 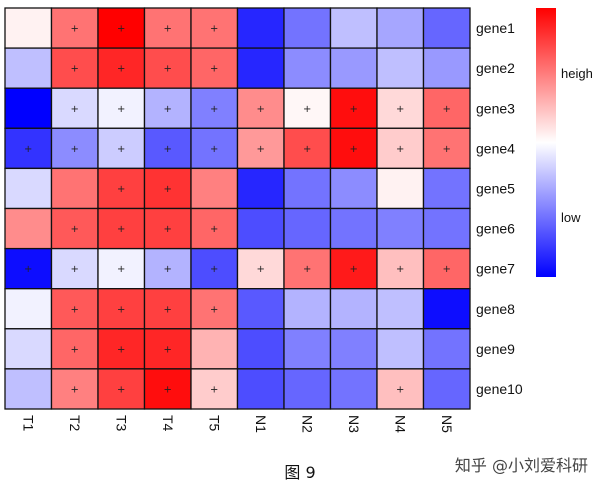 I want to click on column-labels: T1 T2 T3 T4 T5 N1 N2 N3 N4 N5, so click(x=237, y=424).